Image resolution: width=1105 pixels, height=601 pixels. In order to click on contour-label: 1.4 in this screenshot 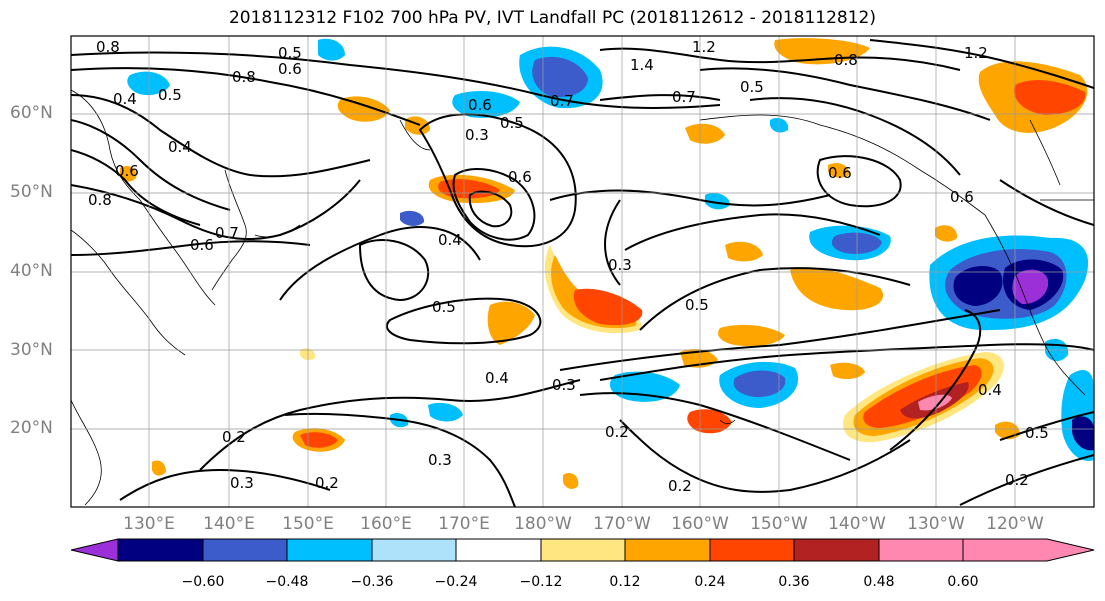, I will do `click(642, 65)`.